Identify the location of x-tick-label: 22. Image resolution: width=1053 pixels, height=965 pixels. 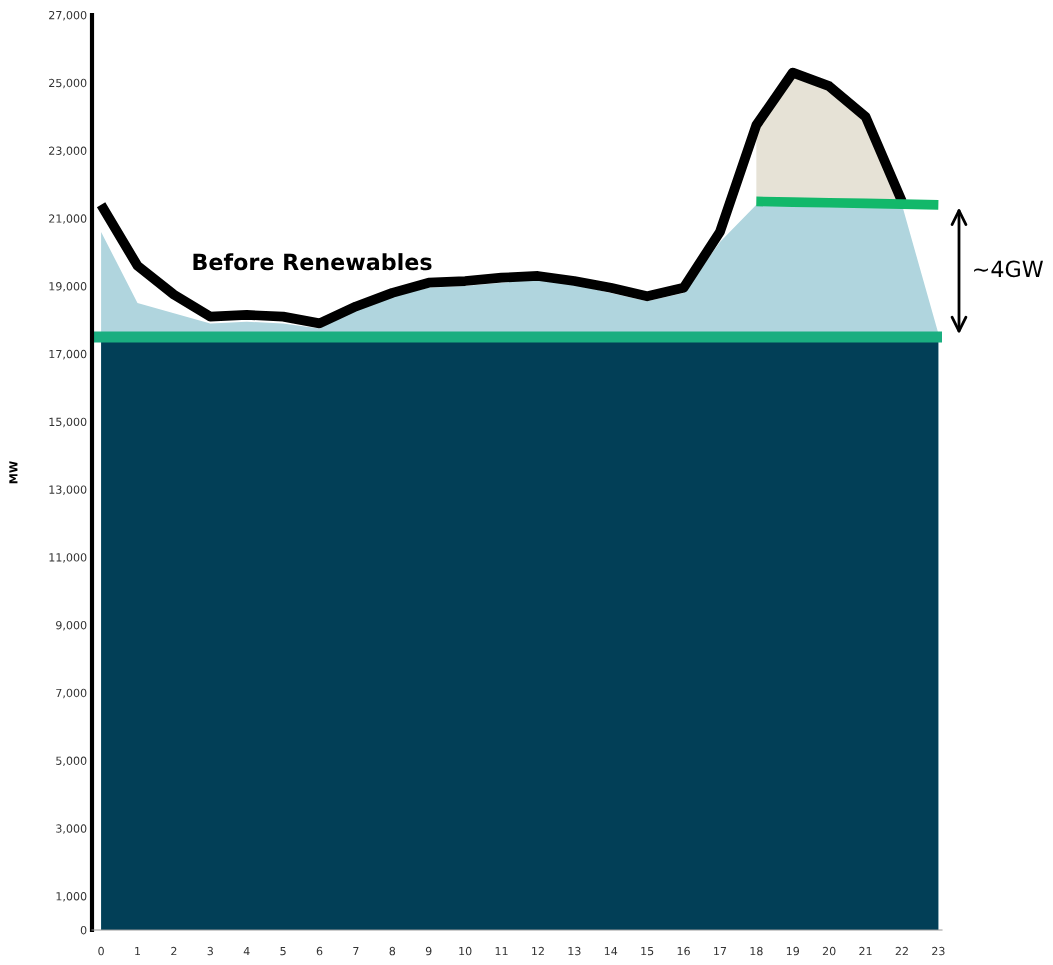
(901, 951).